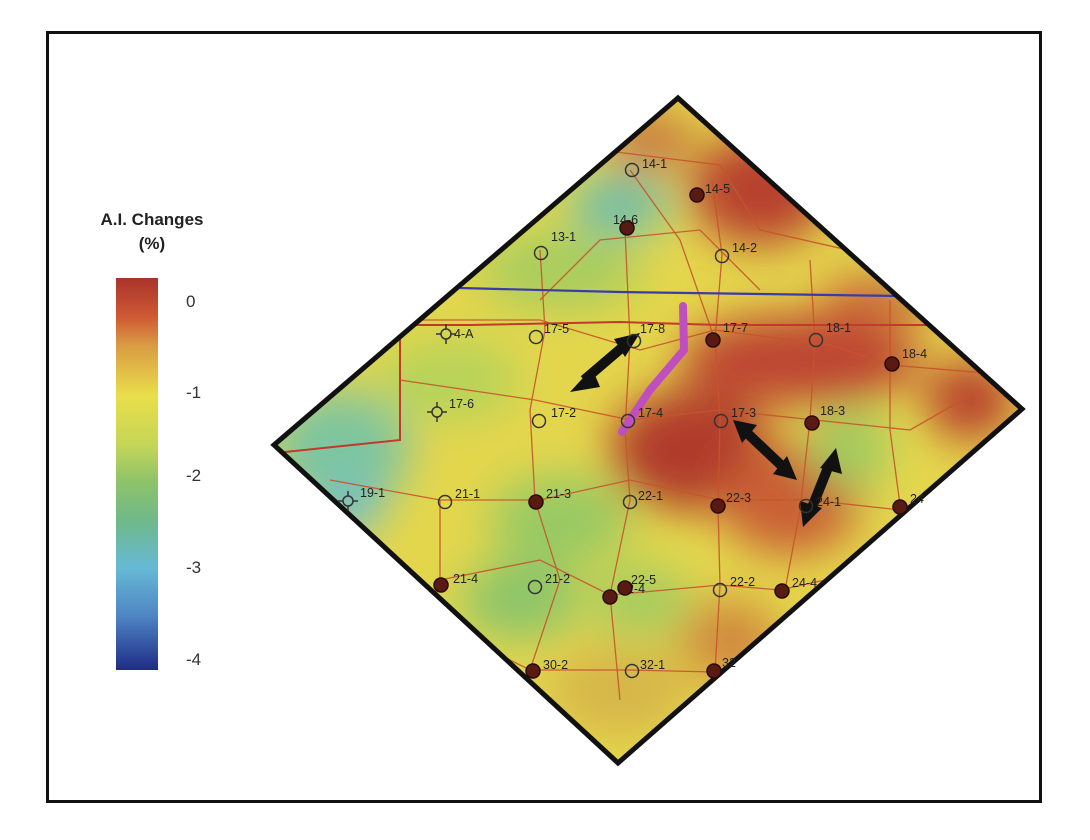  Describe the element at coordinates (152, 219) in the screenshot. I see `legend-title-line1: A.I. Changes` at that location.